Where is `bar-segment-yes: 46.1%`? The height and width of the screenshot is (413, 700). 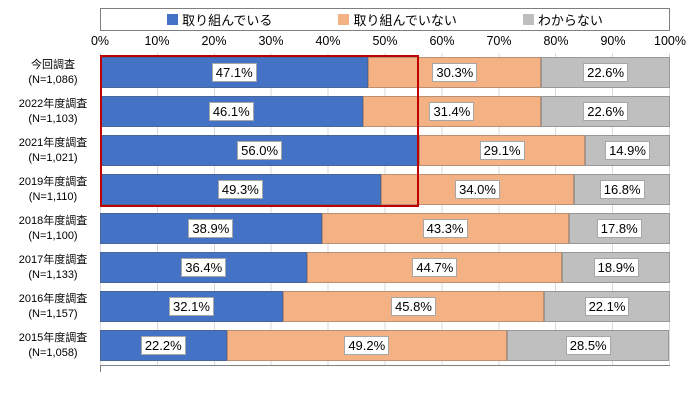 bar-segment-yes: 46.1% is located at coordinates (231, 111).